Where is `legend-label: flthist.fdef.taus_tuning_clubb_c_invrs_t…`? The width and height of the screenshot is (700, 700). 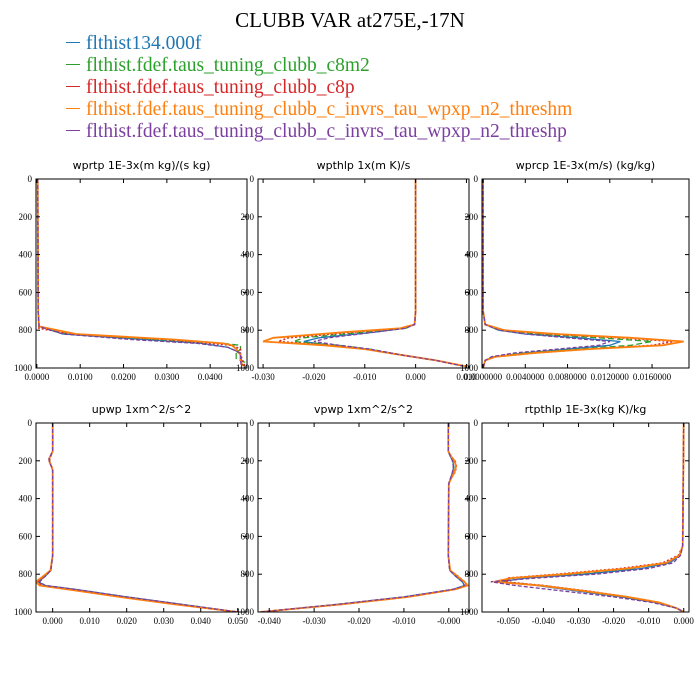 legend-label: flthist.fdef.taus_tuning_clubb_c_invrs_t… is located at coordinates (329, 109).